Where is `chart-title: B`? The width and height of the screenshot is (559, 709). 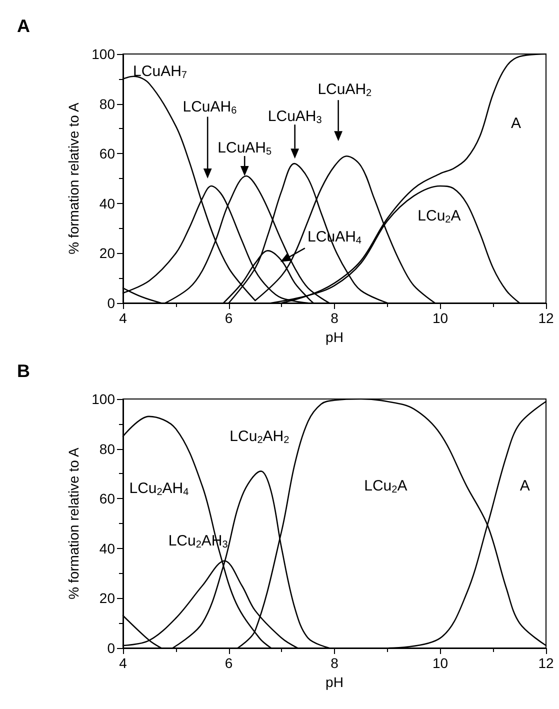
chart-title: B is located at coordinates (23, 371).